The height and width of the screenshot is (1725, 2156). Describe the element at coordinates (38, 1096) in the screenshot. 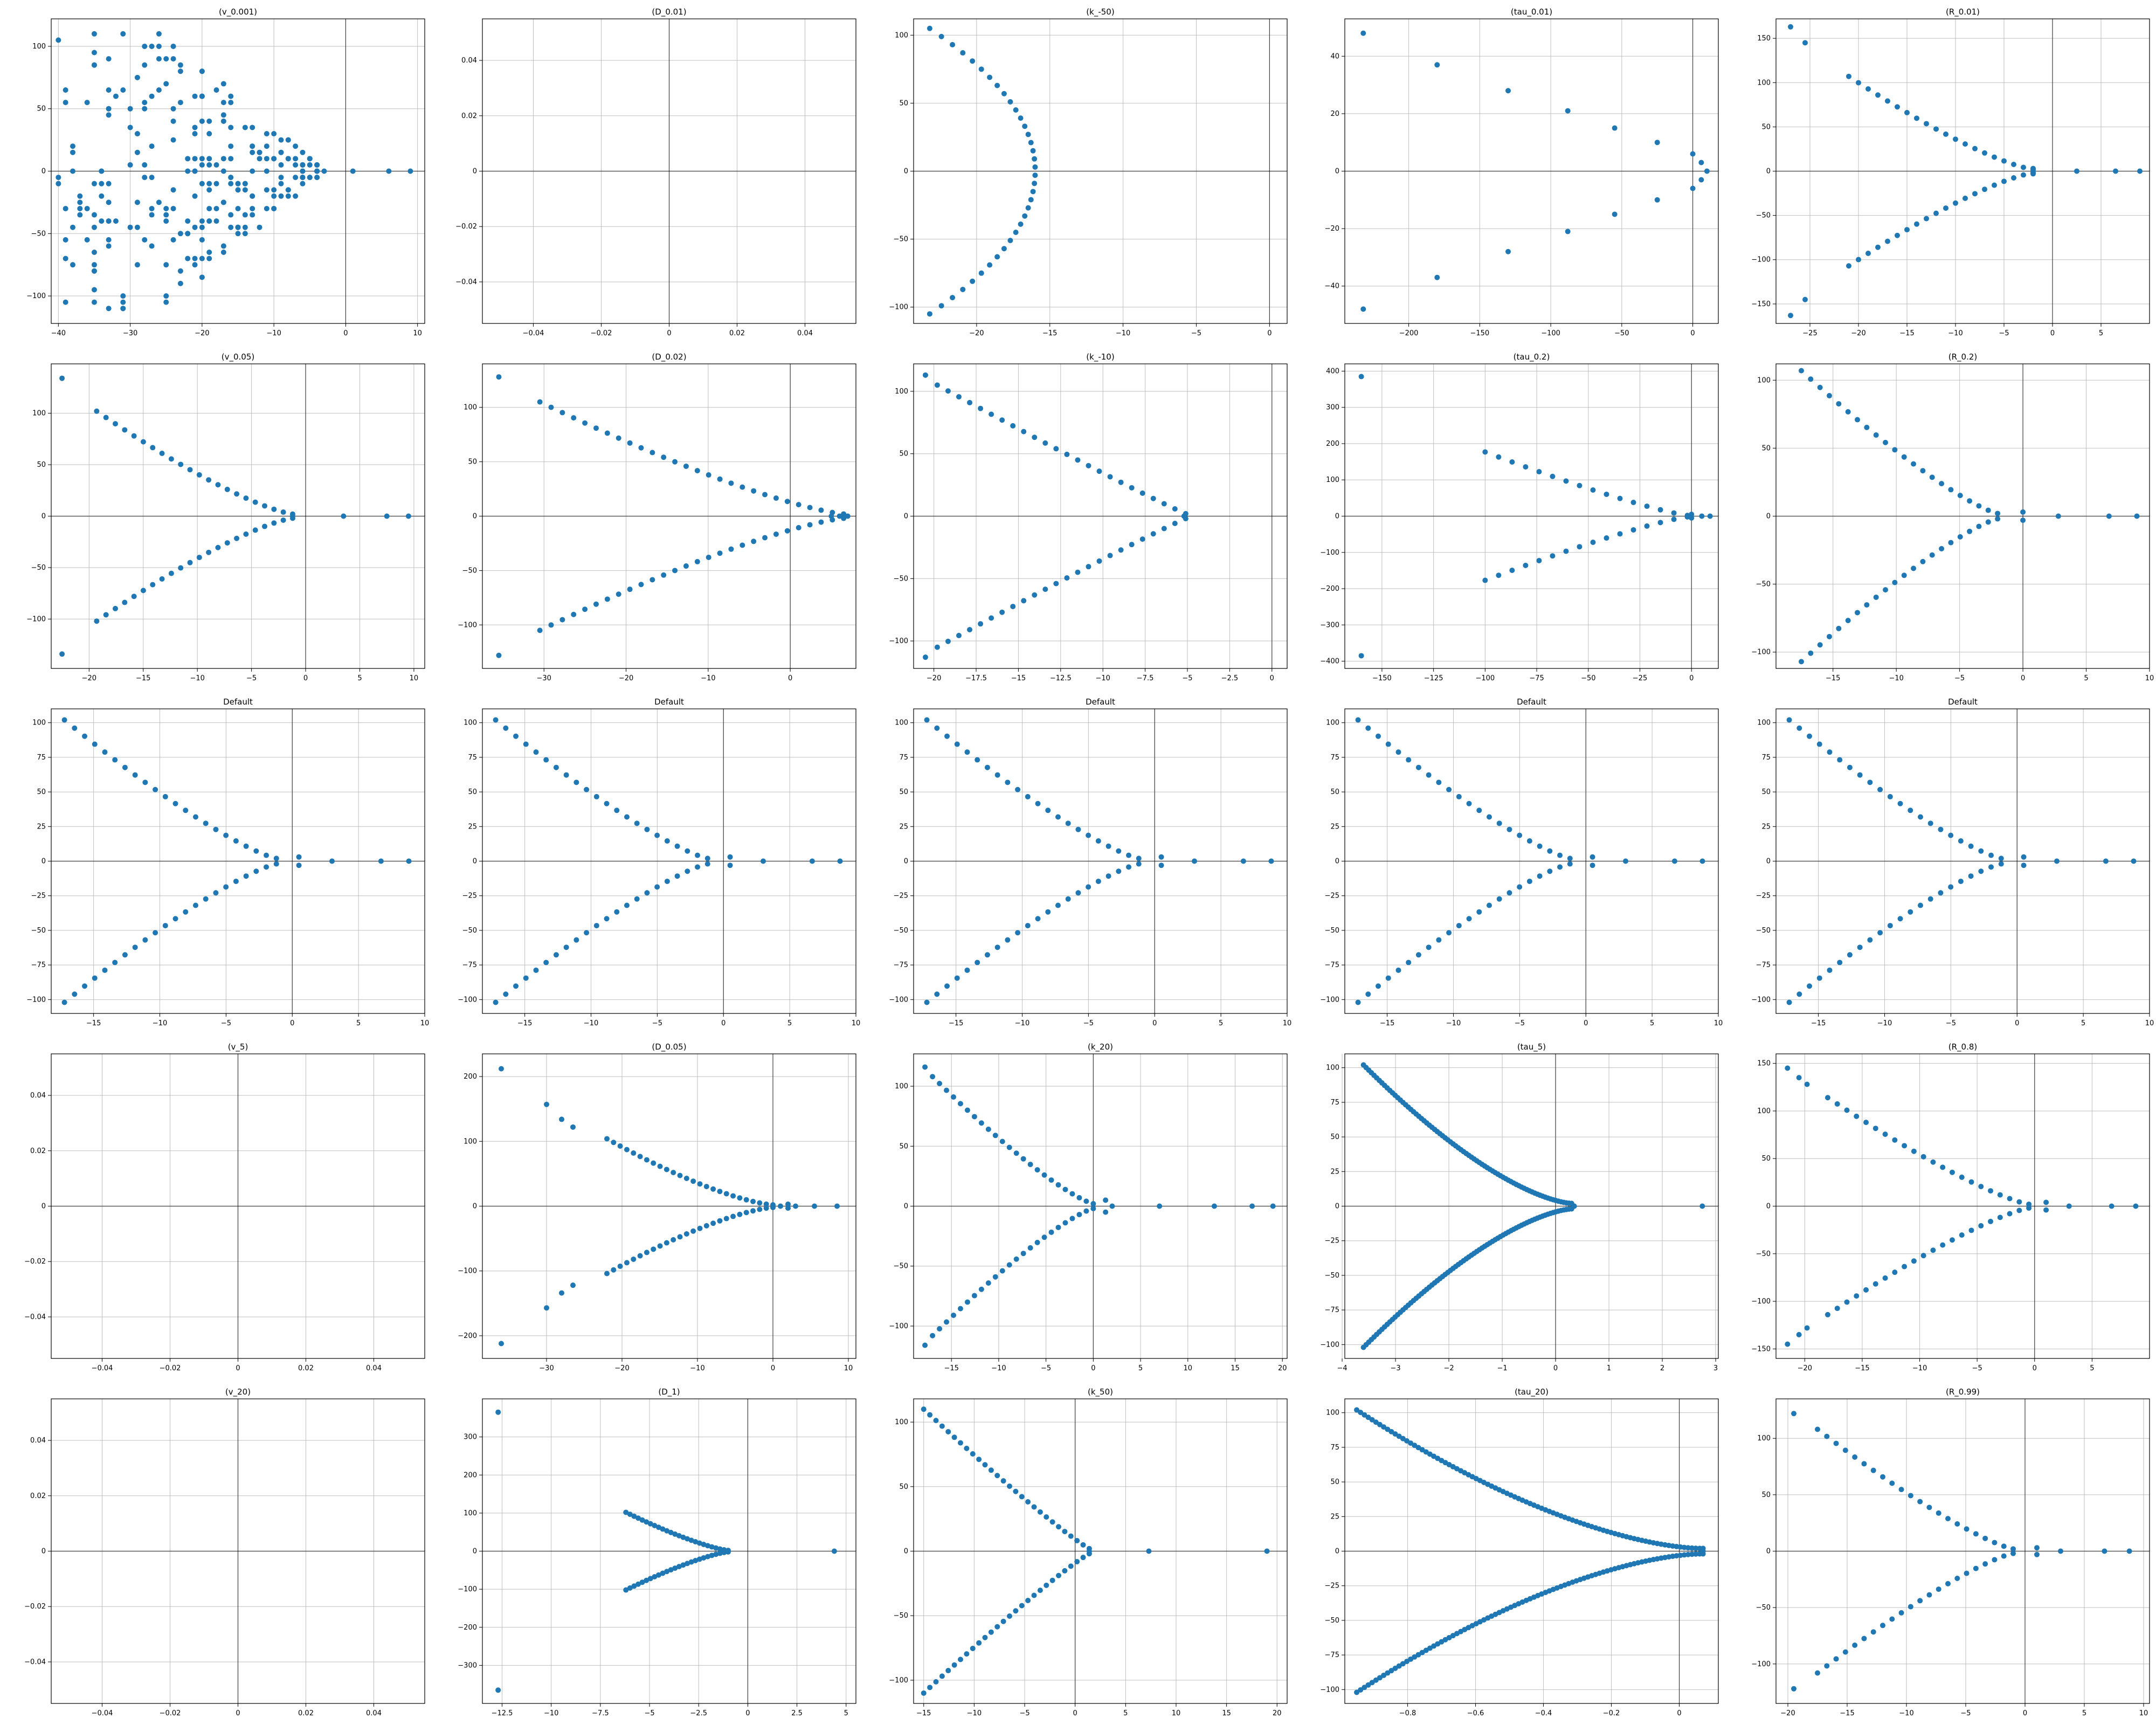

I see `y-tick-label: 0.04` at that location.